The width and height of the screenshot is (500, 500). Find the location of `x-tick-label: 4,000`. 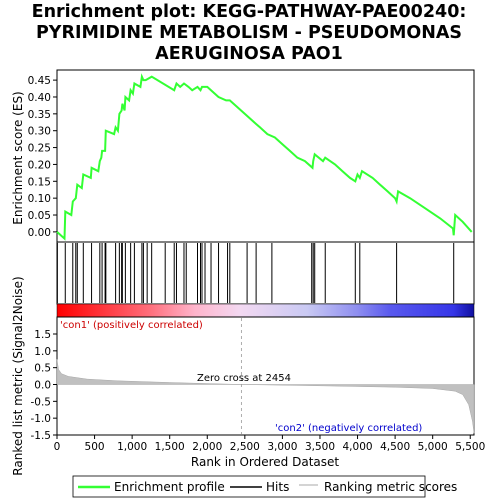

x-tick-label: 4,000 is located at coordinates (358, 447).